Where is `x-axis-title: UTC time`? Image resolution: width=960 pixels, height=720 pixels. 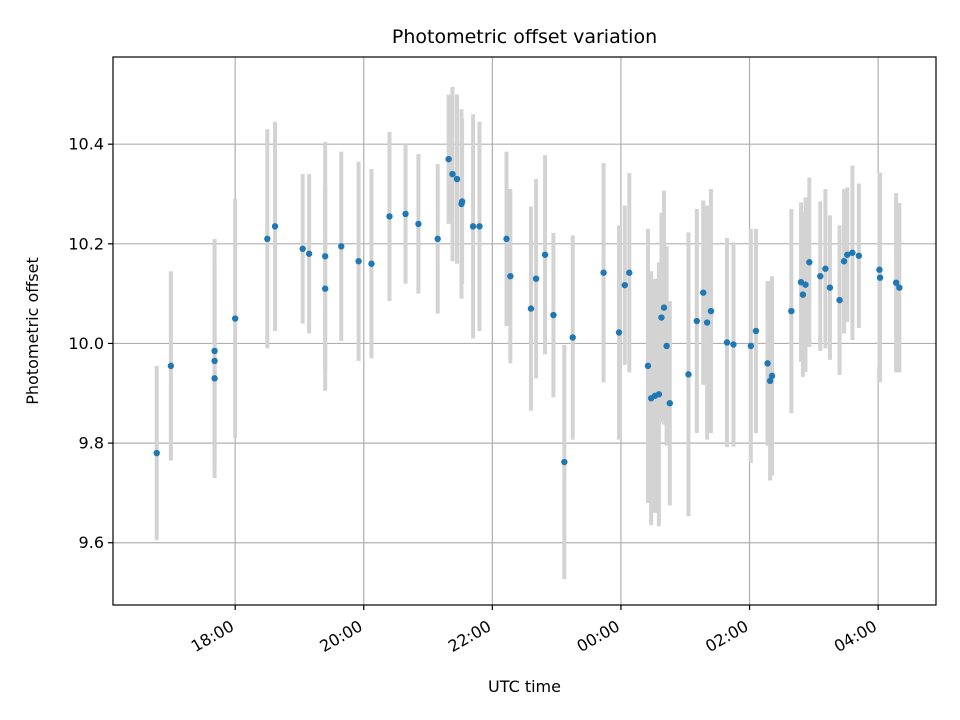 x-axis-title: UTC time is located at coordinates (524, 686).